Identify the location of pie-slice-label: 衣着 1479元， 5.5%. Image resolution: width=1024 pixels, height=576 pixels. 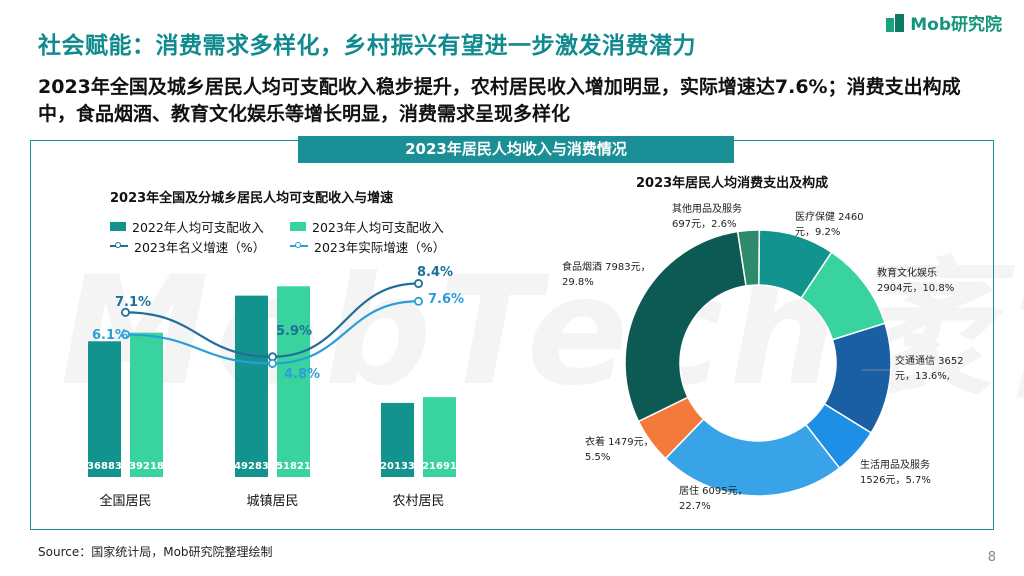
(619, 449).